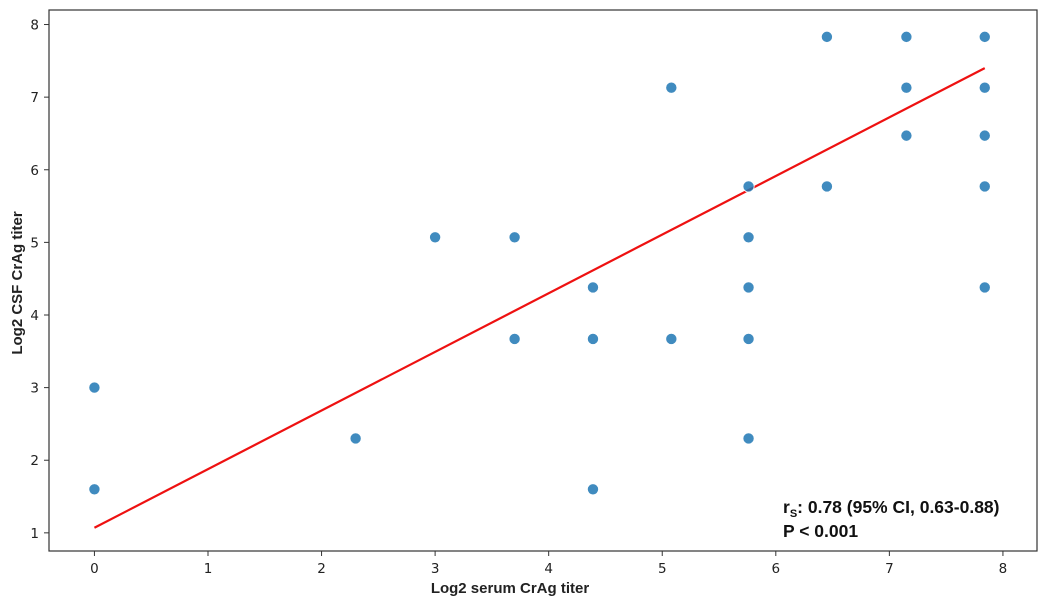  What do you see at coordinates (662, 569) in the screenshot?
I see `x-tick-label: 5` at bounding box center [662, 569].